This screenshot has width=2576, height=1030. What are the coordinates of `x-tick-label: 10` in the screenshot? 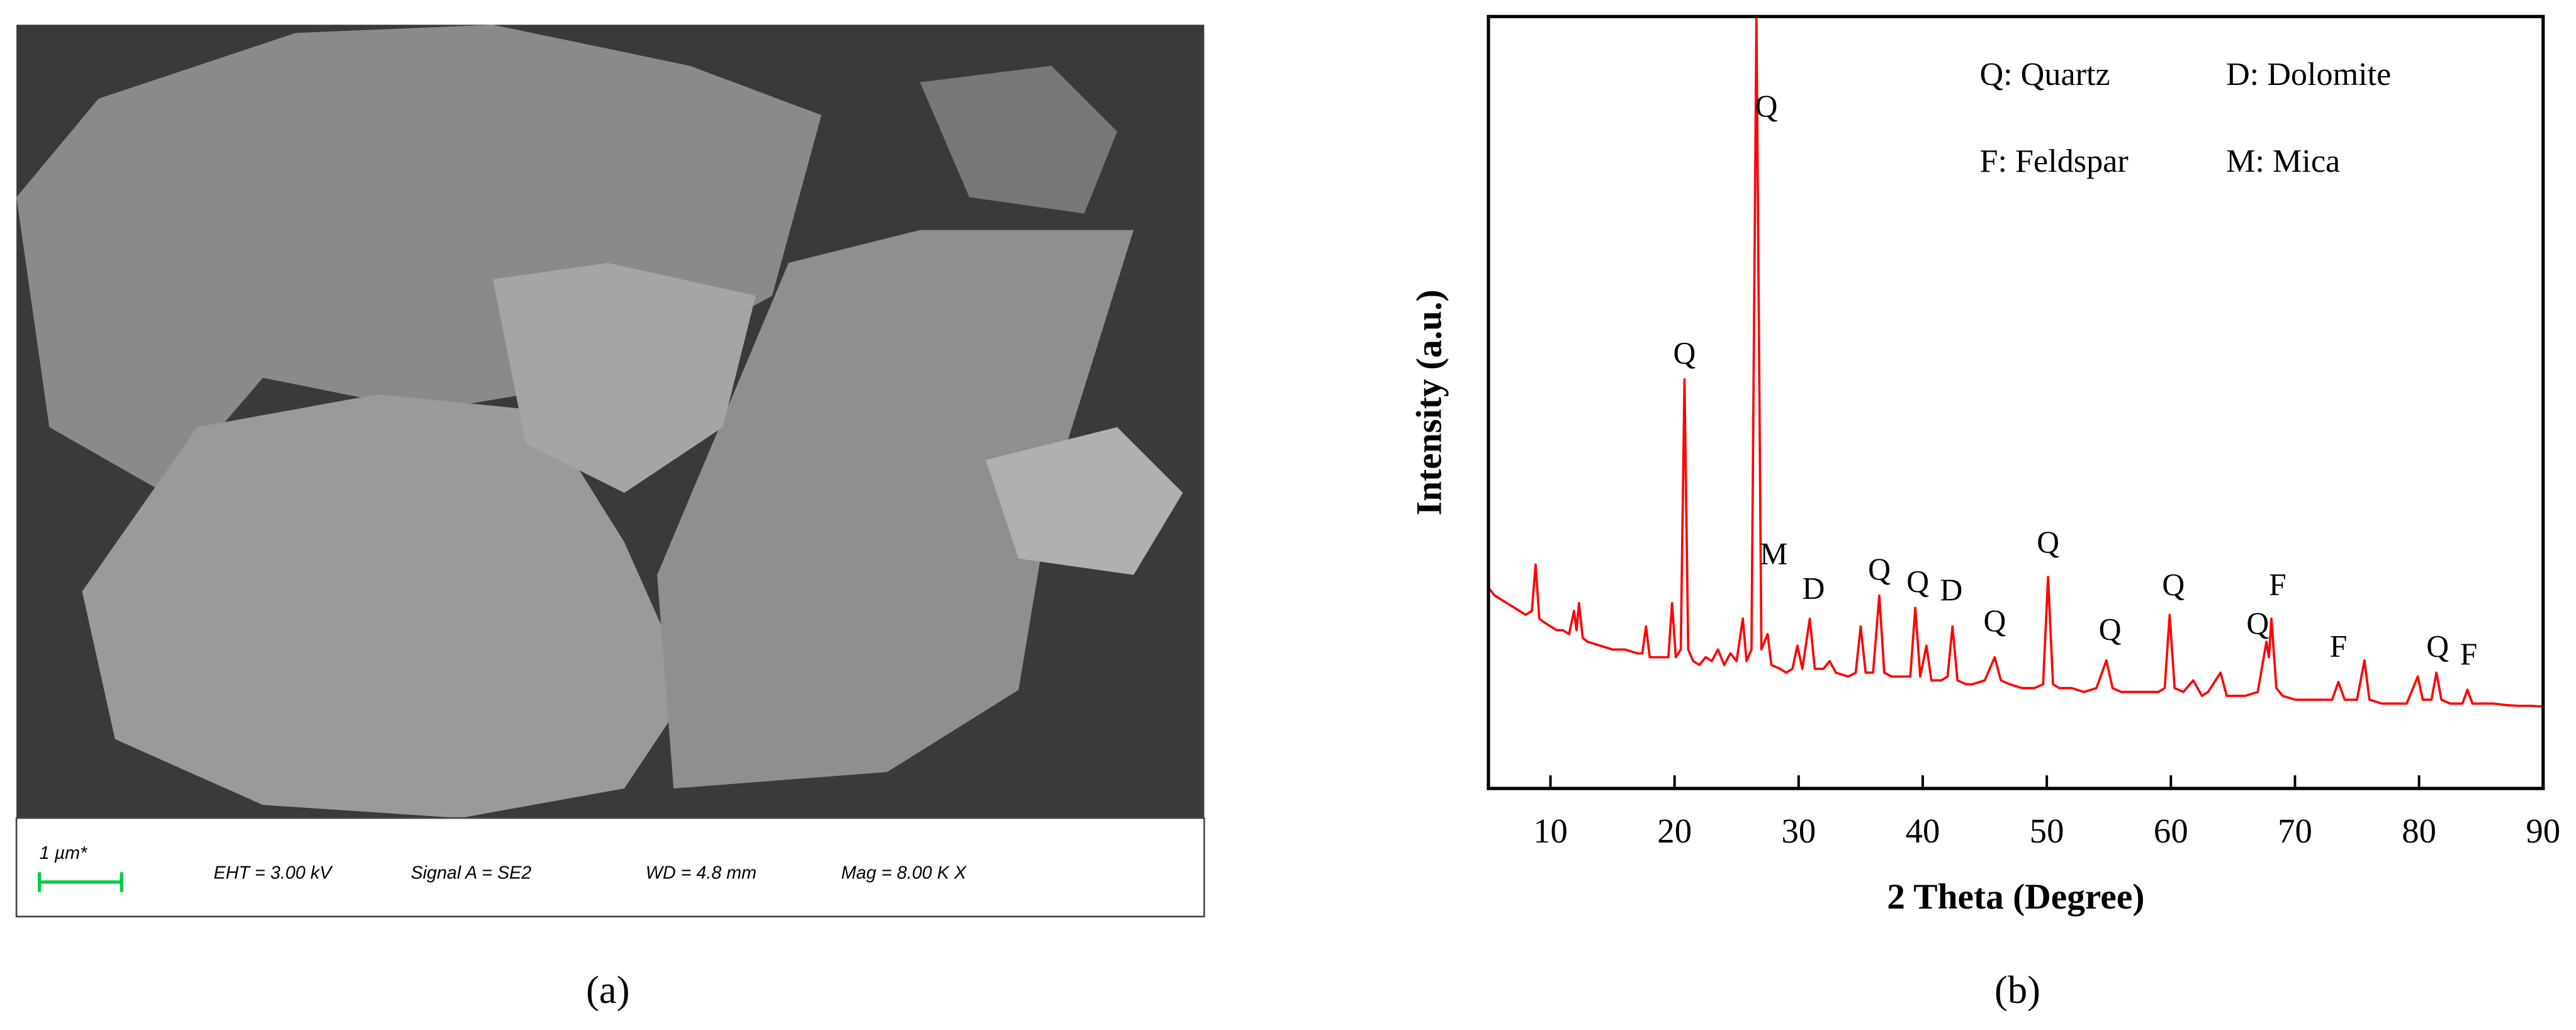 It's located at (1550, 831).